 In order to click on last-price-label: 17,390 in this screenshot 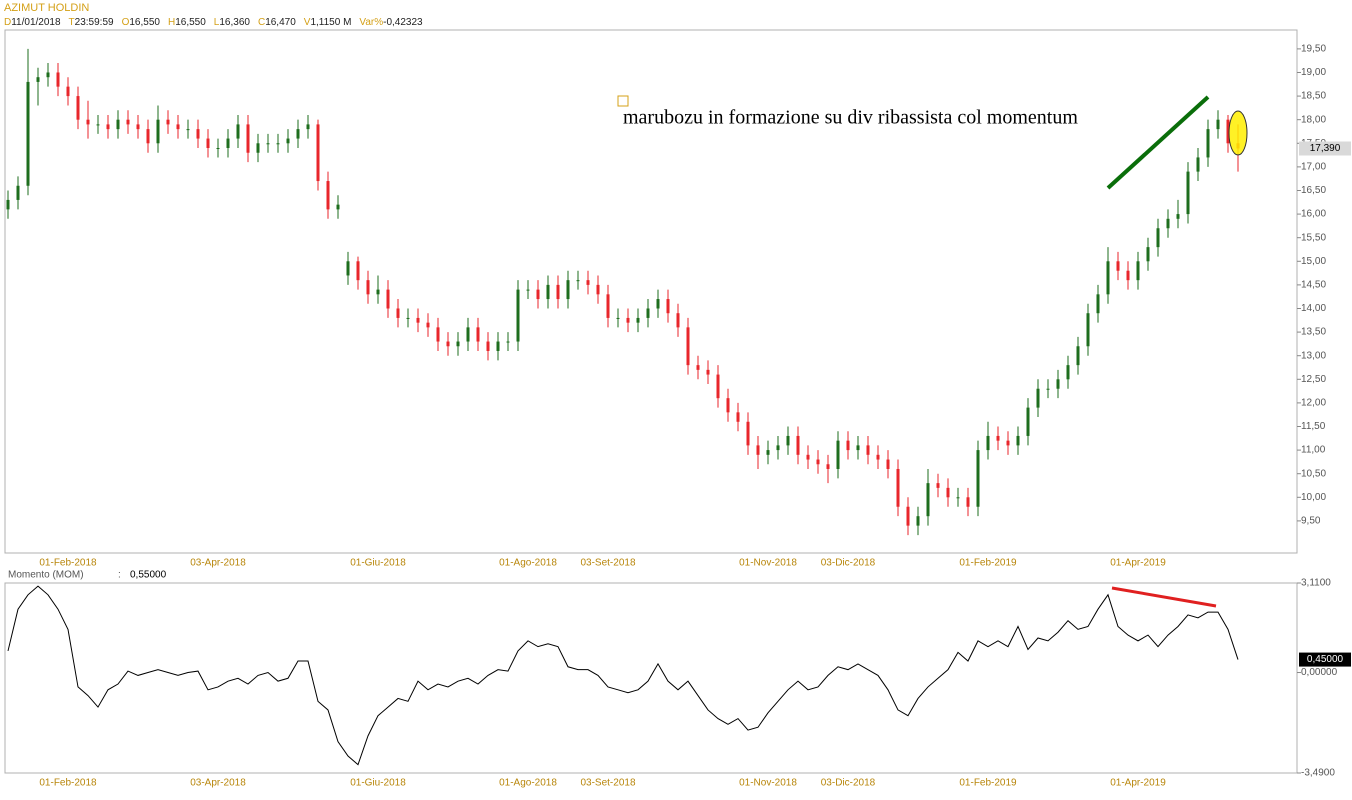, I will do `click(1325, 148)`.